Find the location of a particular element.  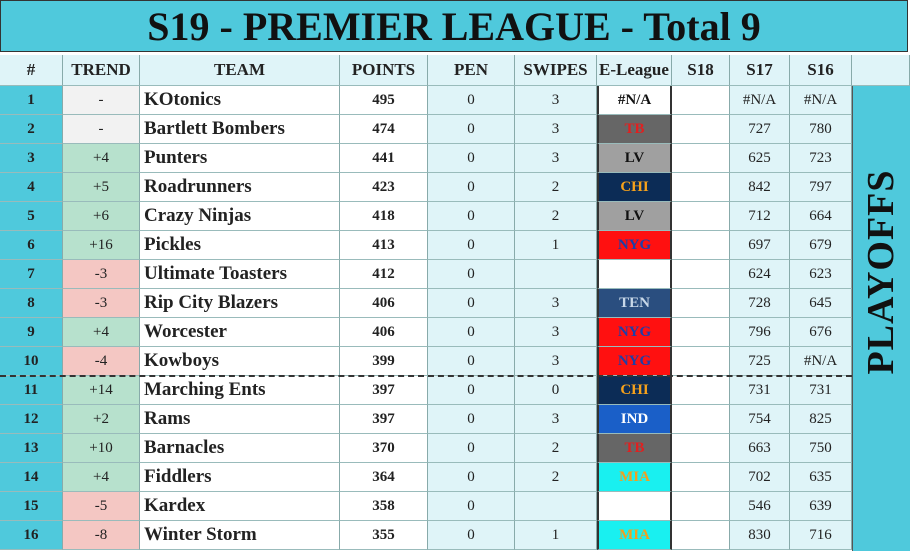

s16-cell: 635 is located at coordinates (821, 477).